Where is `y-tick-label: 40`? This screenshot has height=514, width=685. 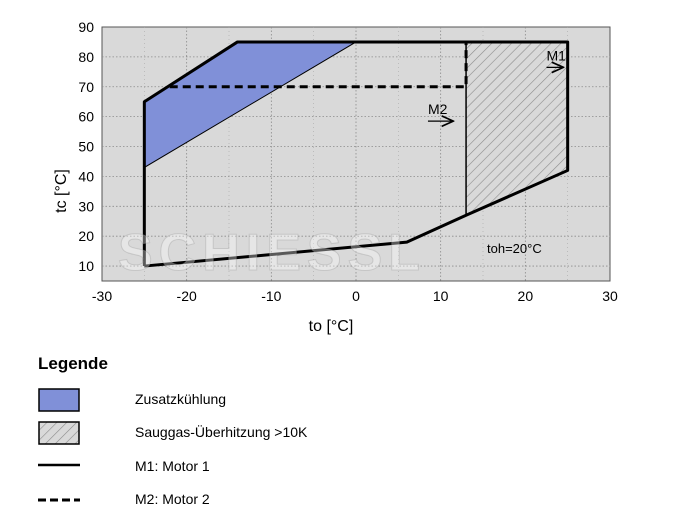
y-tick-label: 40 is located at coordinates (86, 176).